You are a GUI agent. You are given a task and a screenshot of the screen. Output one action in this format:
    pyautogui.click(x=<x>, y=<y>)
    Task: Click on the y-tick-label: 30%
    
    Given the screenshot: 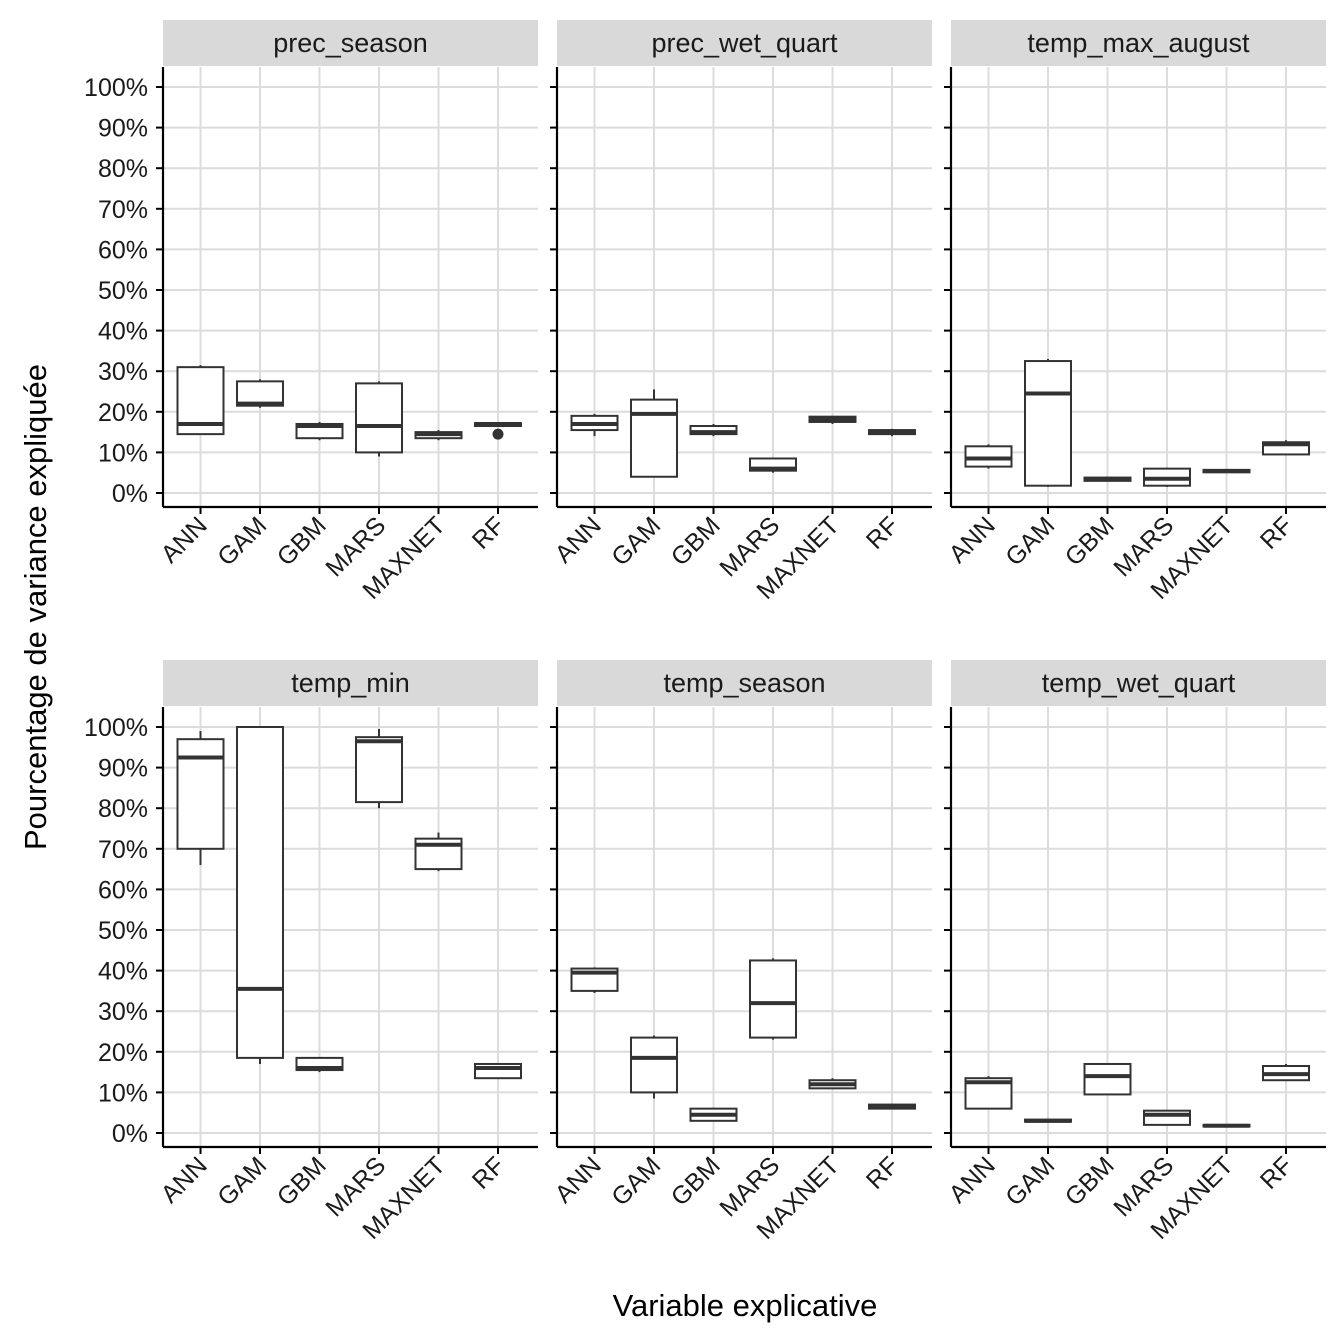 What is the action you would take?
    pyautogui.click(x=123, y=372)
    